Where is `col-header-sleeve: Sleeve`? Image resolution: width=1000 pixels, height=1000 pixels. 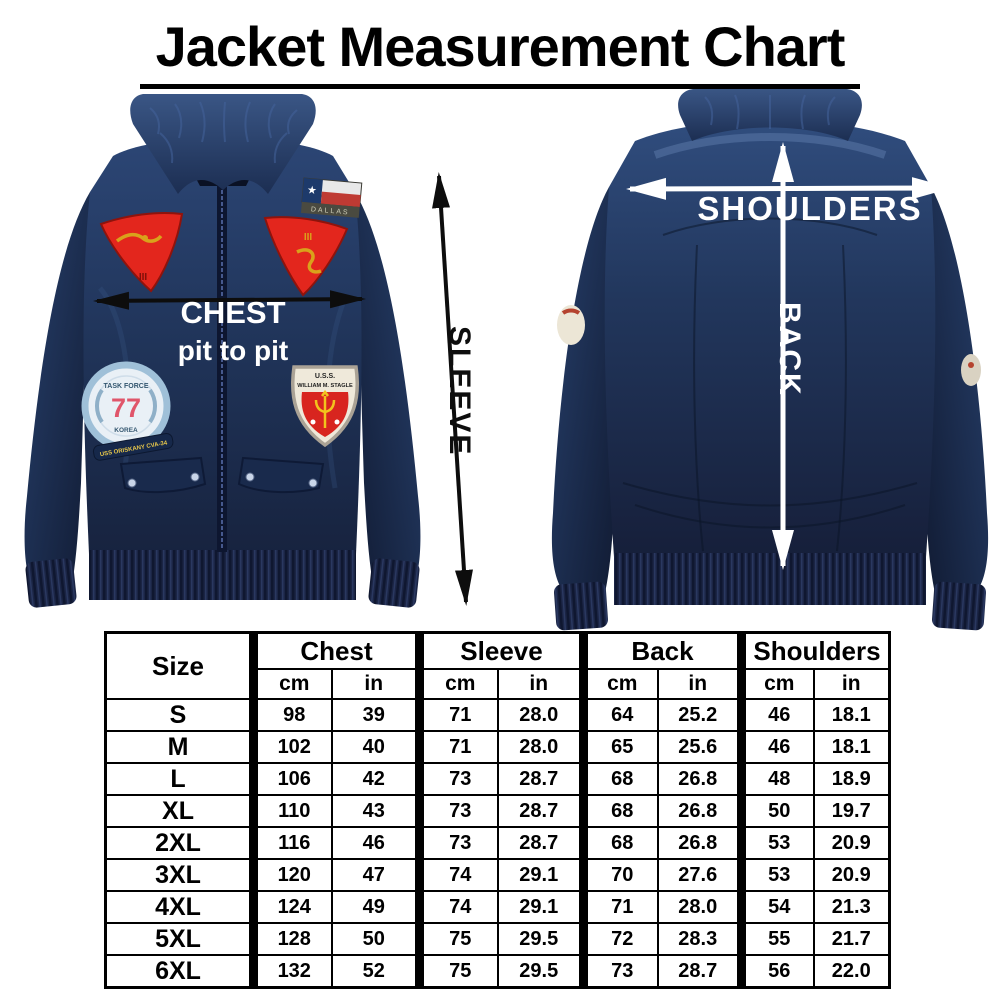 col-header-sleeve: Sleeve is located at coordinates (500, 650).